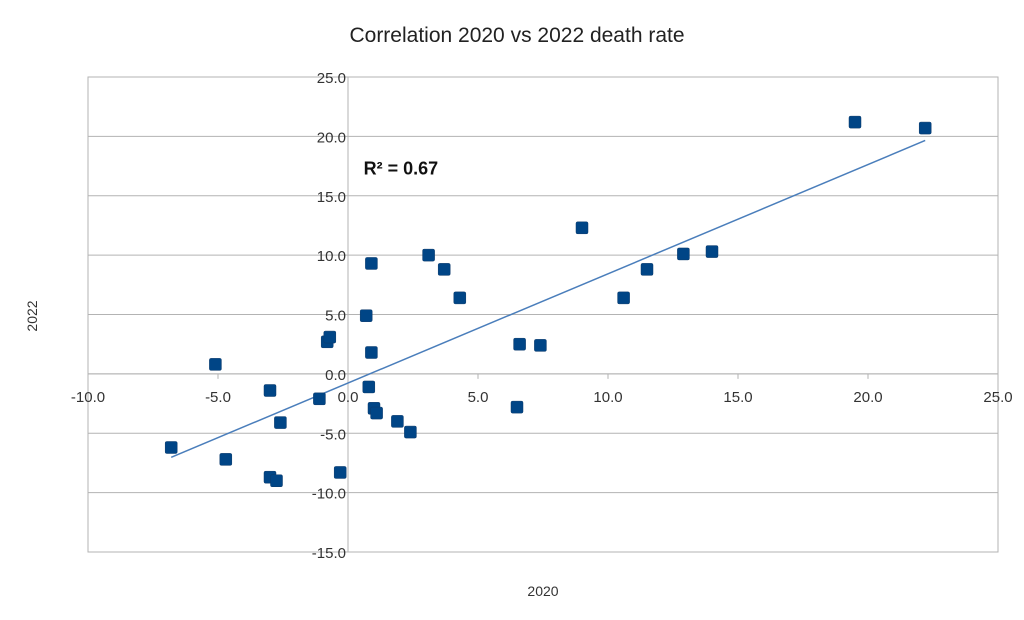 This screenshot has width=1024, height=620. What do you see at coordinates (867, 397) in the screenshot?
I see `x-tick-label: 20.0` at bounding box center [867, 397].